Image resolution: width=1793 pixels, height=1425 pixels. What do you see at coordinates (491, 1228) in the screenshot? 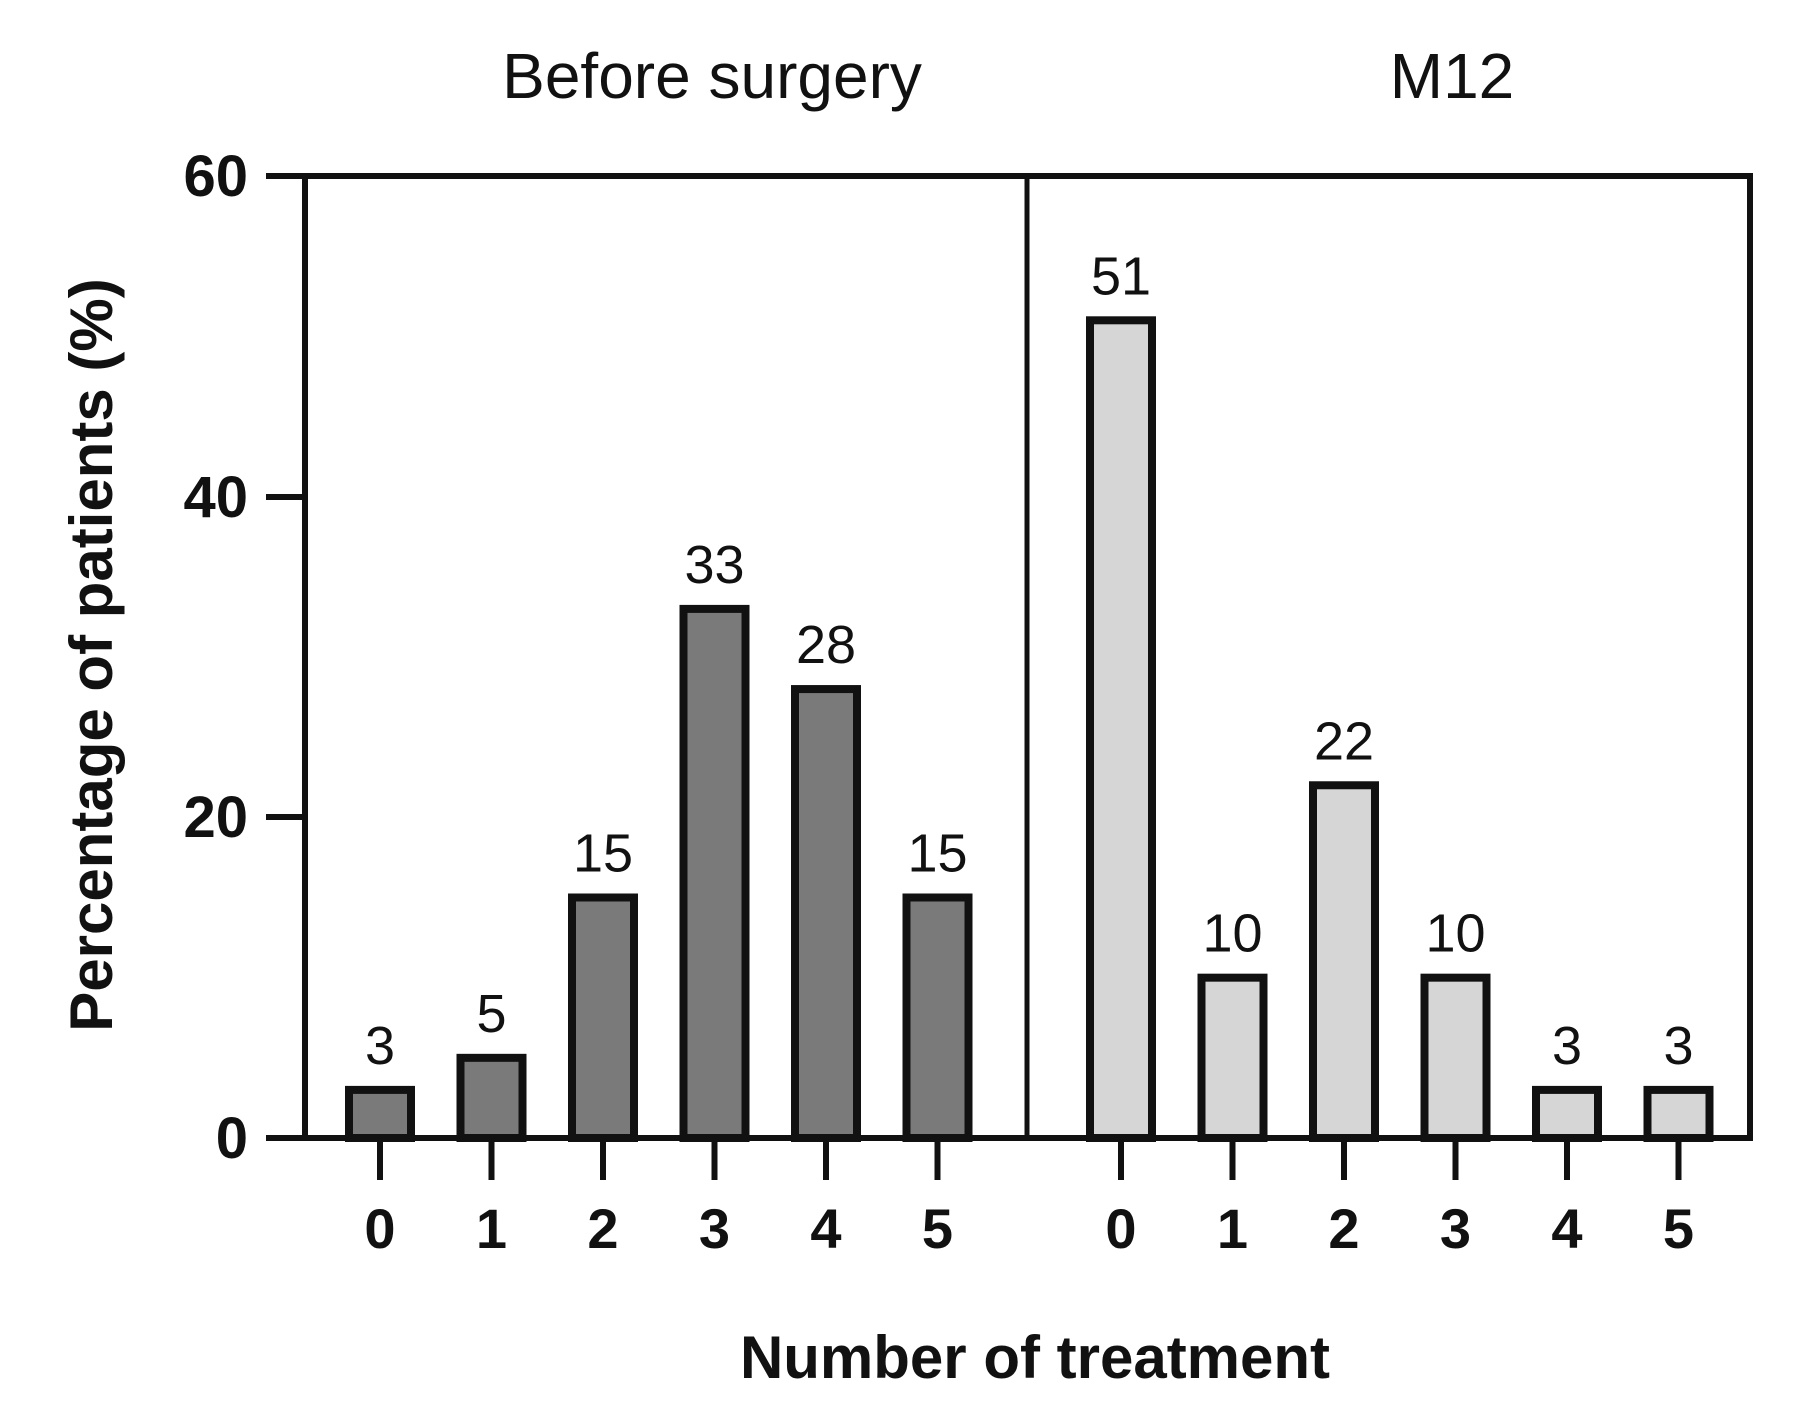
I see `x-tick-label-before-surgery-1: 1` at bounding box center [491, 1228].